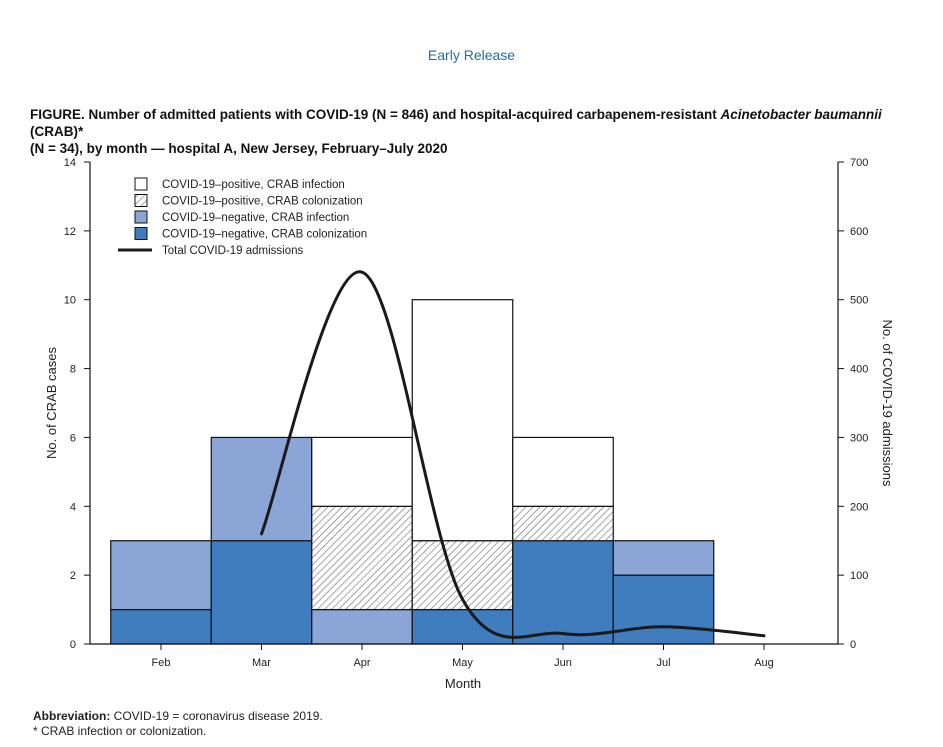  What do you see at coordinates (859, 232) in the screenshot?
I see `y2-tick-label: 600` at bounding box center [859, 232].